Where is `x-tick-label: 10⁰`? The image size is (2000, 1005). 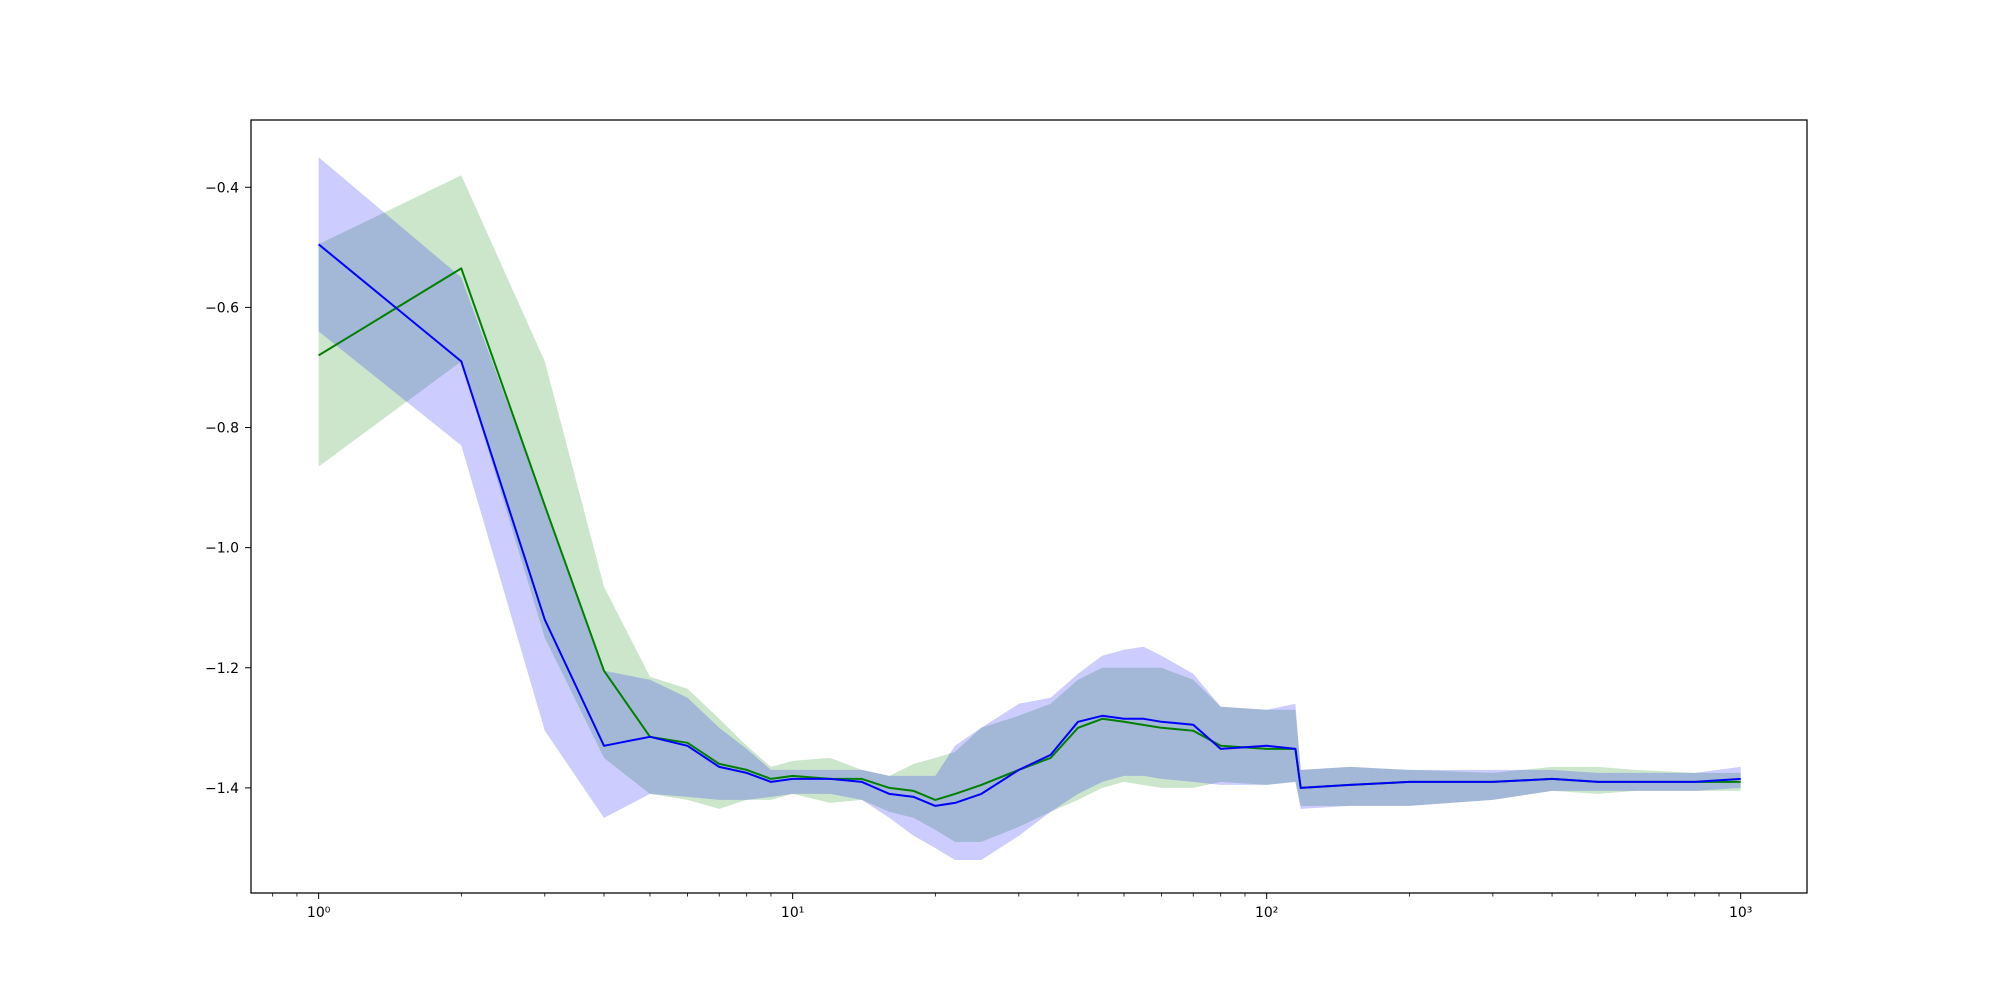 x-tick-label: 10⁰ is located at coordinates (319, 913).